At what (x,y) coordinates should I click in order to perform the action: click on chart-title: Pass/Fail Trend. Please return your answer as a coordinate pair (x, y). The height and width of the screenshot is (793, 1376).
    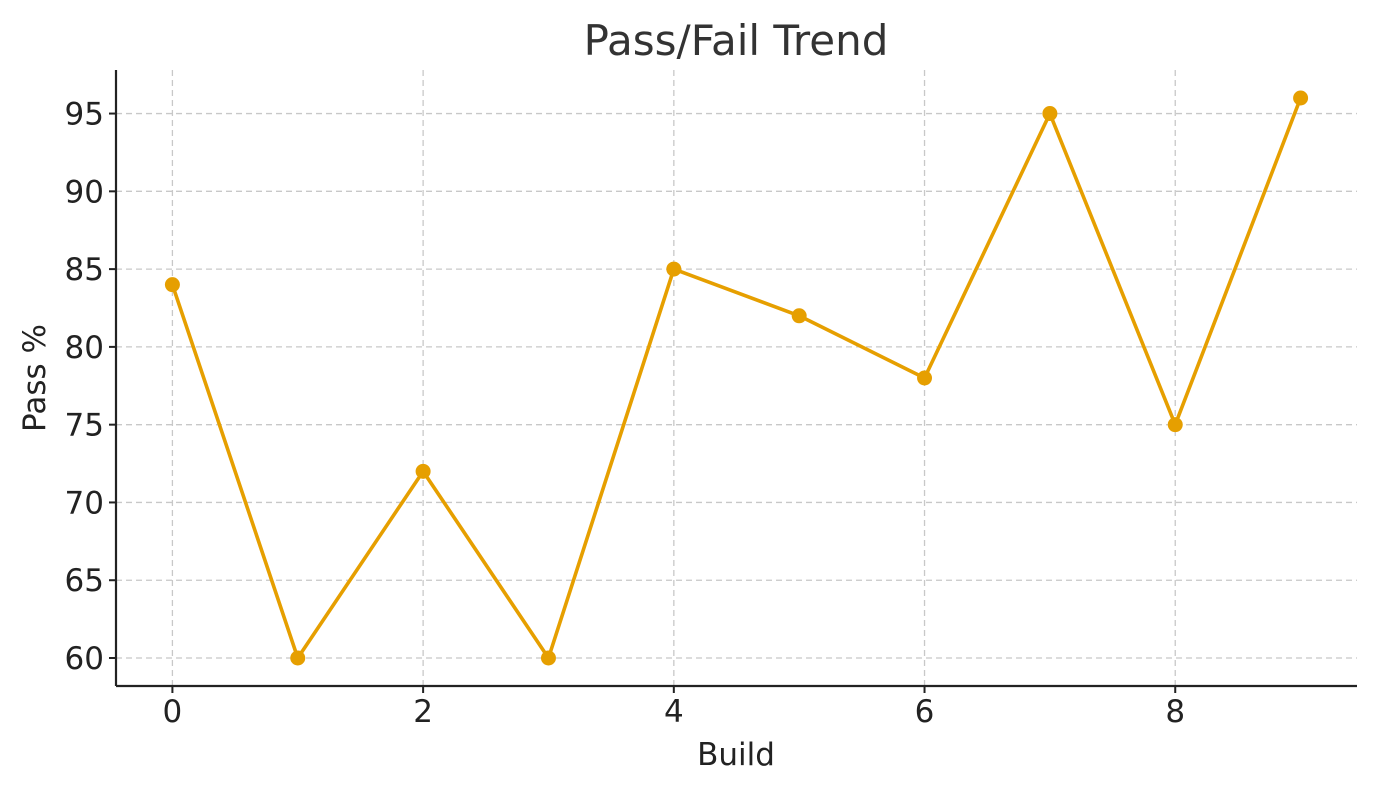
    Looking at the image, I should click on (736, 40).